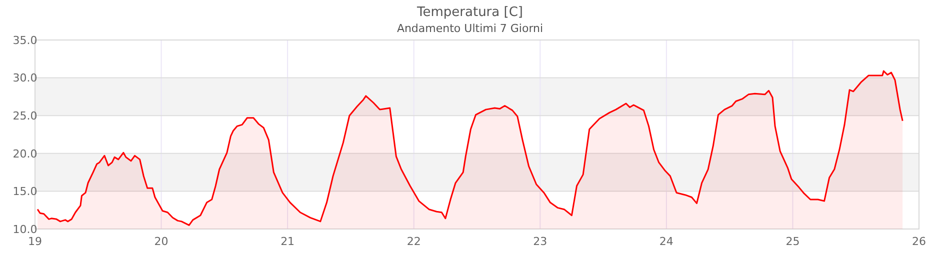 The height and width of the screenshot is (260, 940). What do you see at coordinates (25, 191) in the screenshot?
I see `y-tick-label: 15.0` at bounding box center [25, 191].